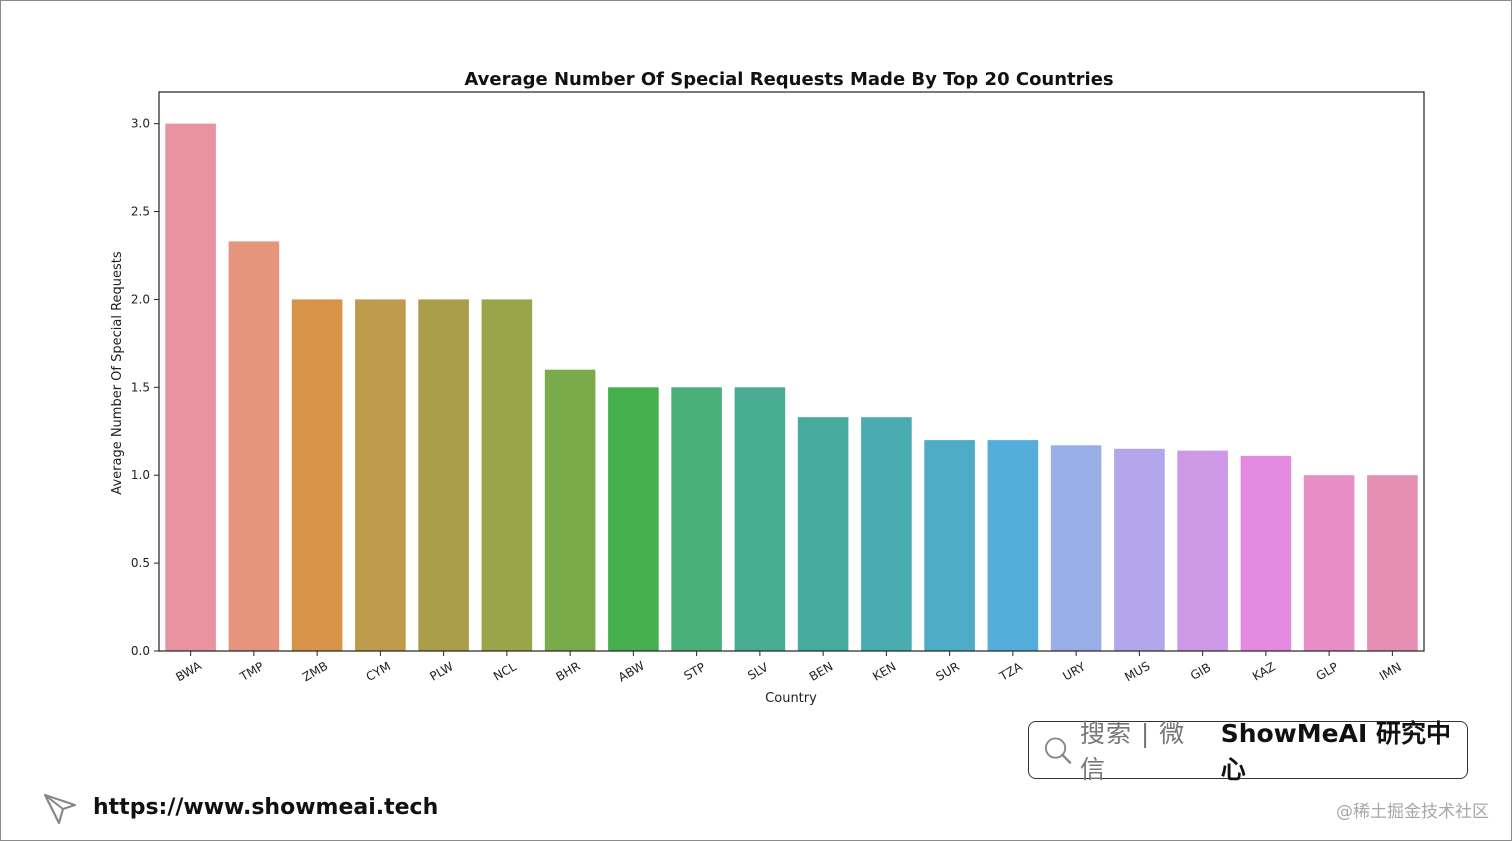  I want to click on search-box: 搜索 | 微信 ShowMeAI 研究中心, so click(1248, 751).